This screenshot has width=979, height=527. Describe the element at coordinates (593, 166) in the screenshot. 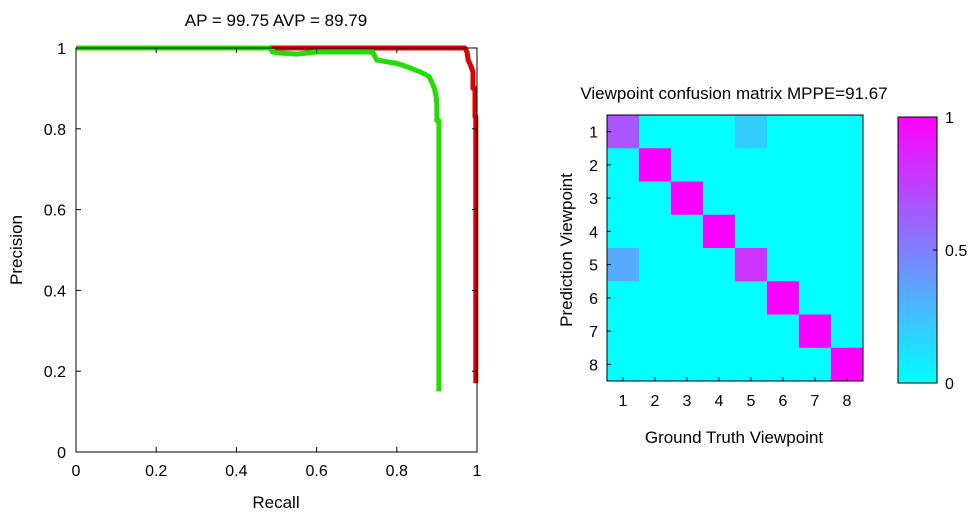

I see `cm-y-tick-label: 2` at that location.